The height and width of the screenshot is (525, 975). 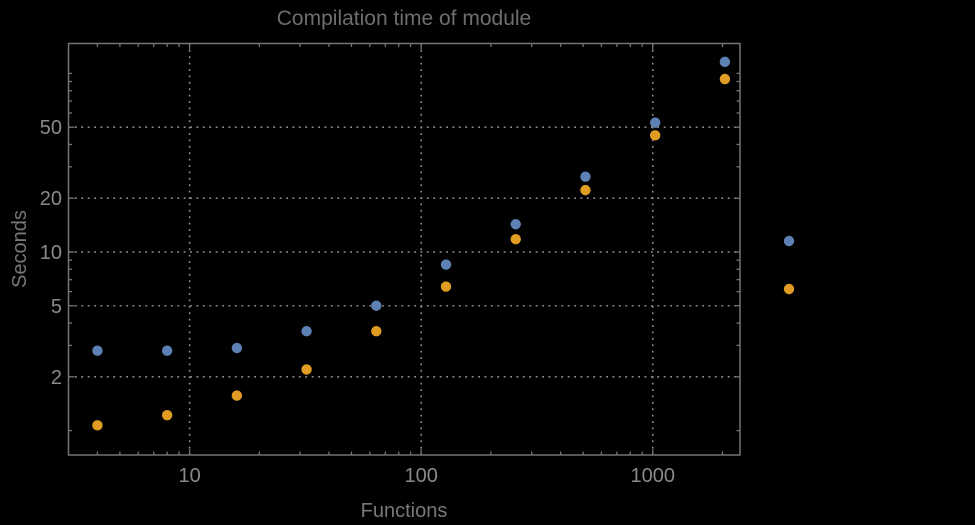 I want to click on y-tick-label: 50, so click(x=51, y=128).